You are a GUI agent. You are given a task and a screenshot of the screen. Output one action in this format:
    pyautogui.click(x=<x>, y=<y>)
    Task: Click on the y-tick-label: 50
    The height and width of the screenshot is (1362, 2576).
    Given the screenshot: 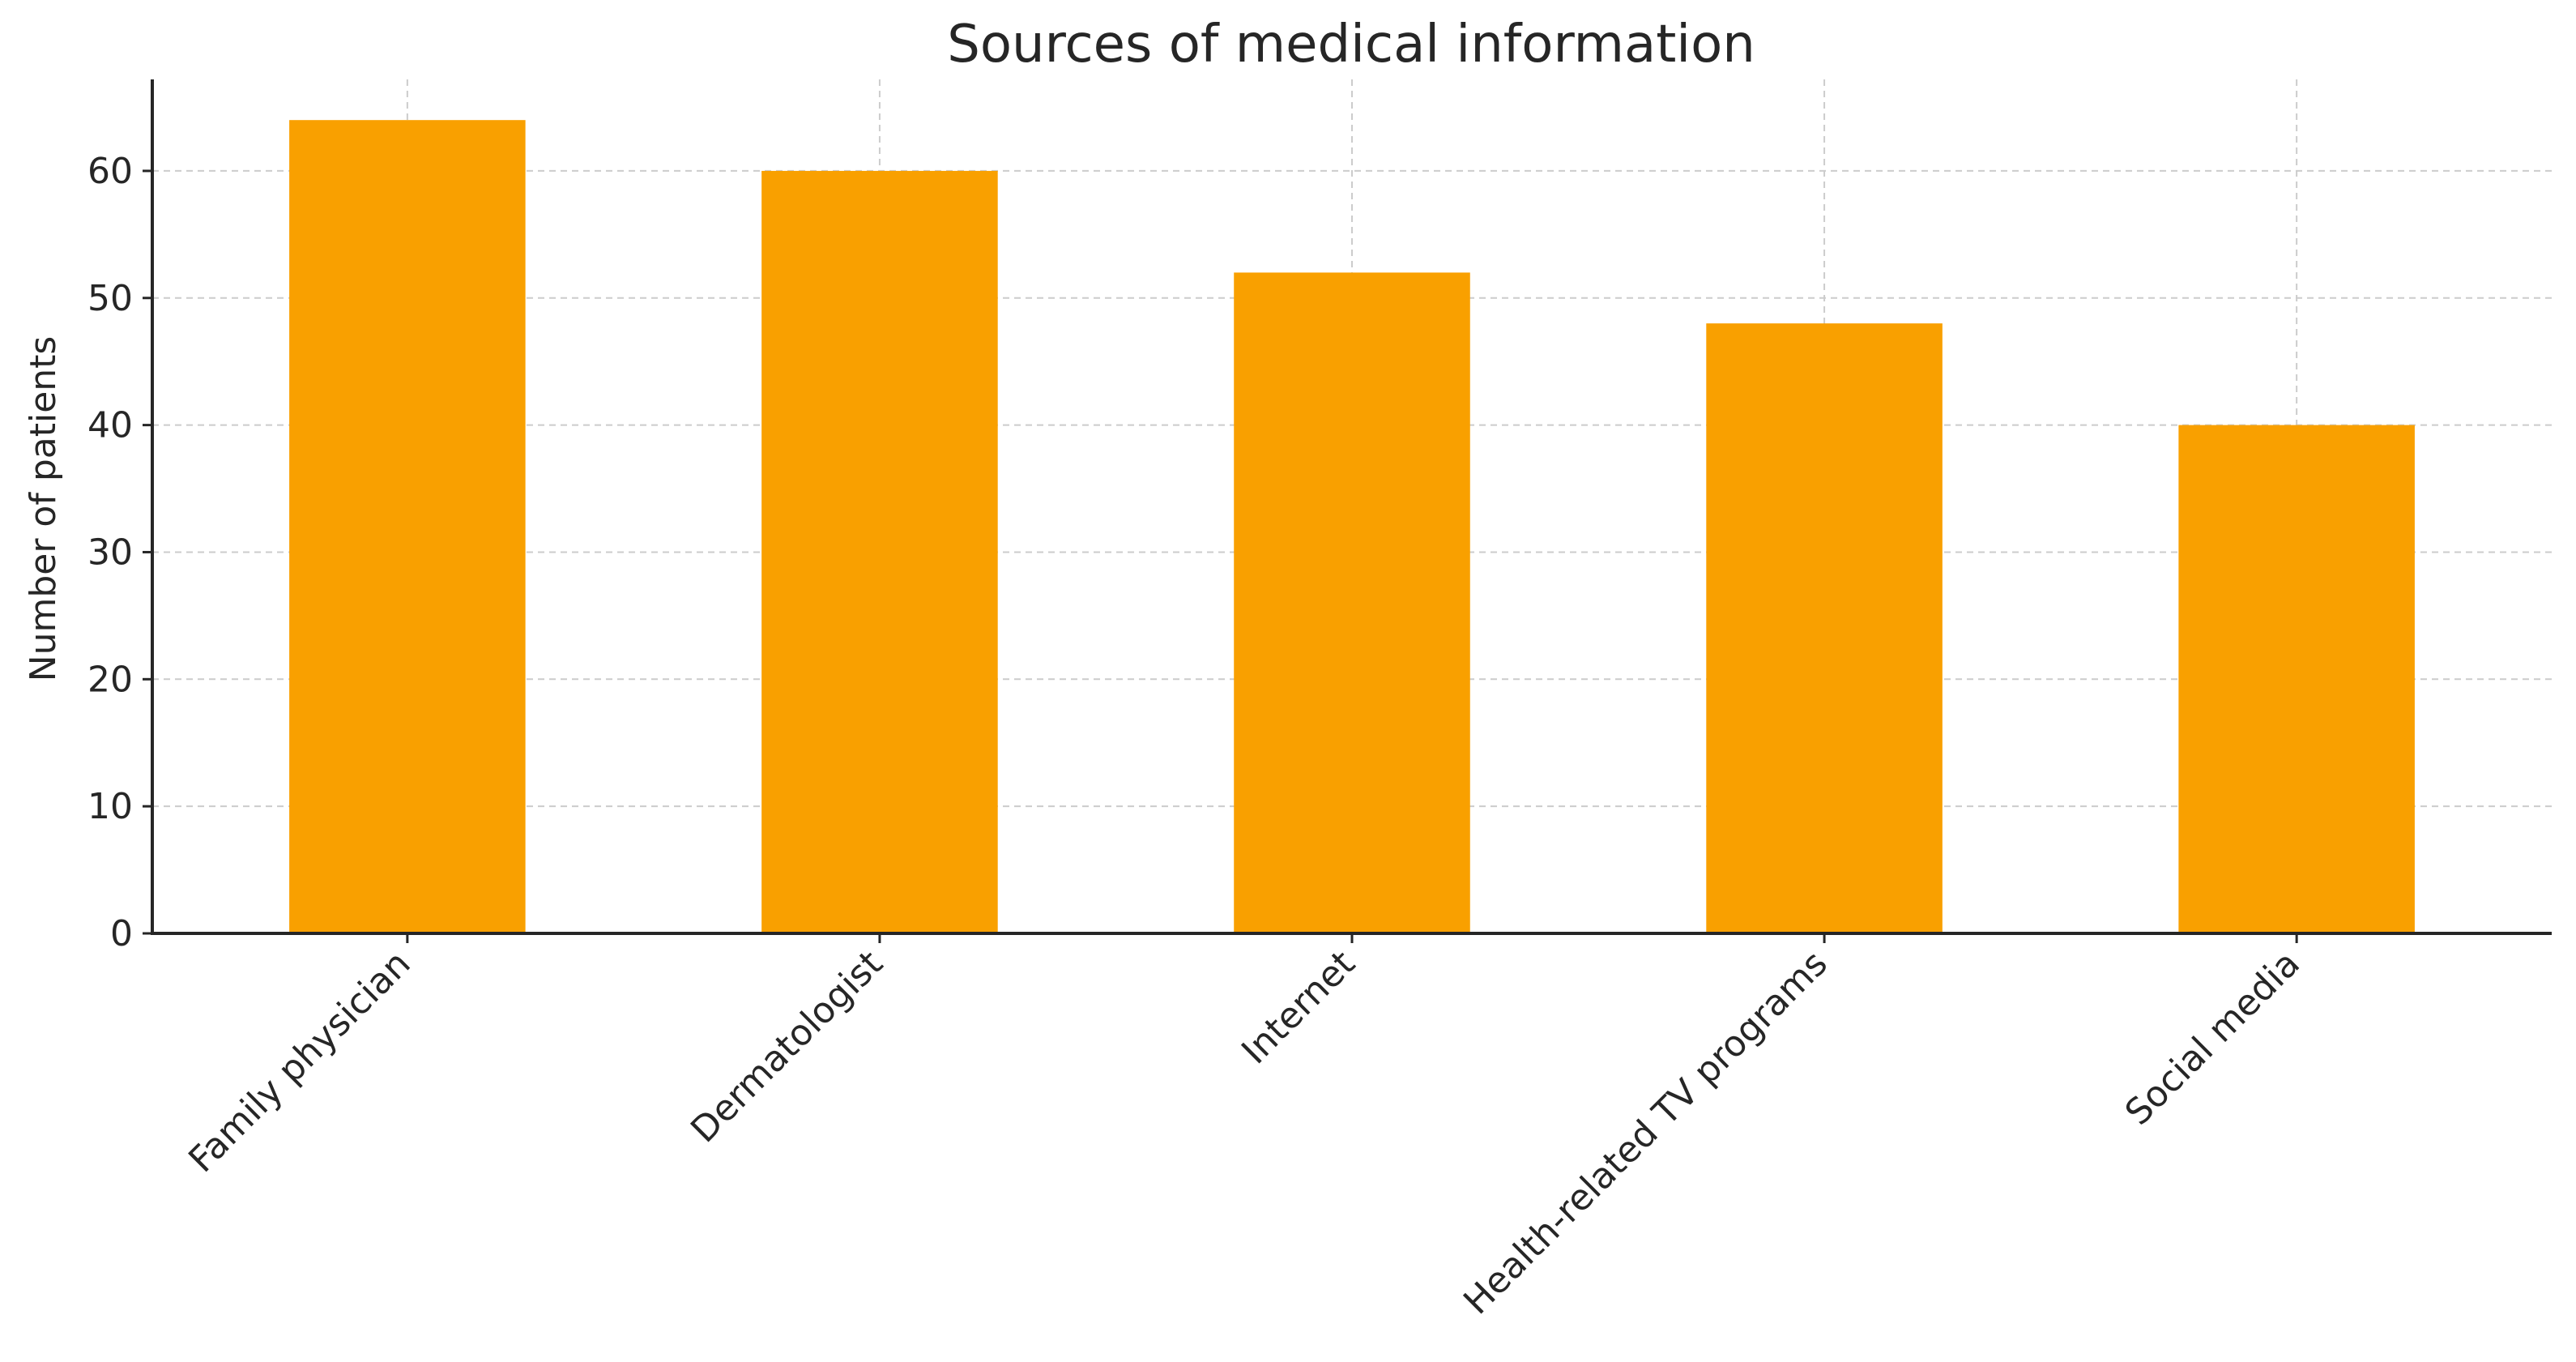 What is the action you would take?
    pyautogui.click(x=110, y=298)
    